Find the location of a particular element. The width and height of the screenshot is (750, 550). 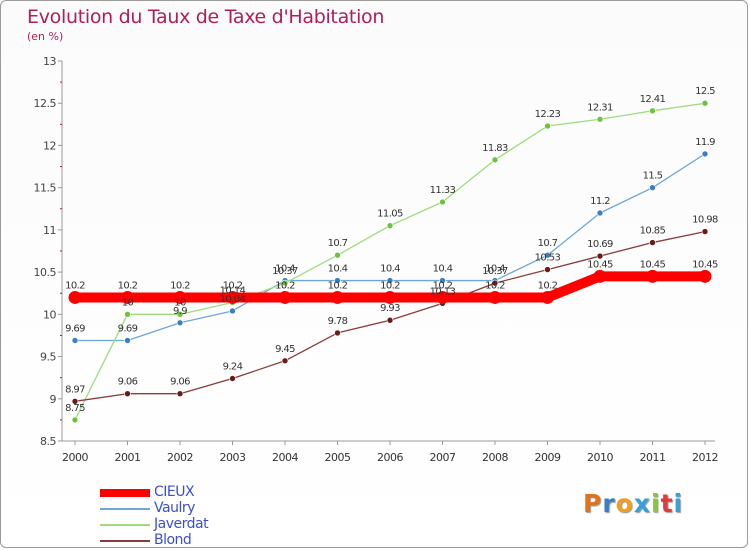

legend-swatch-blond is located at coordinates (125, 541).